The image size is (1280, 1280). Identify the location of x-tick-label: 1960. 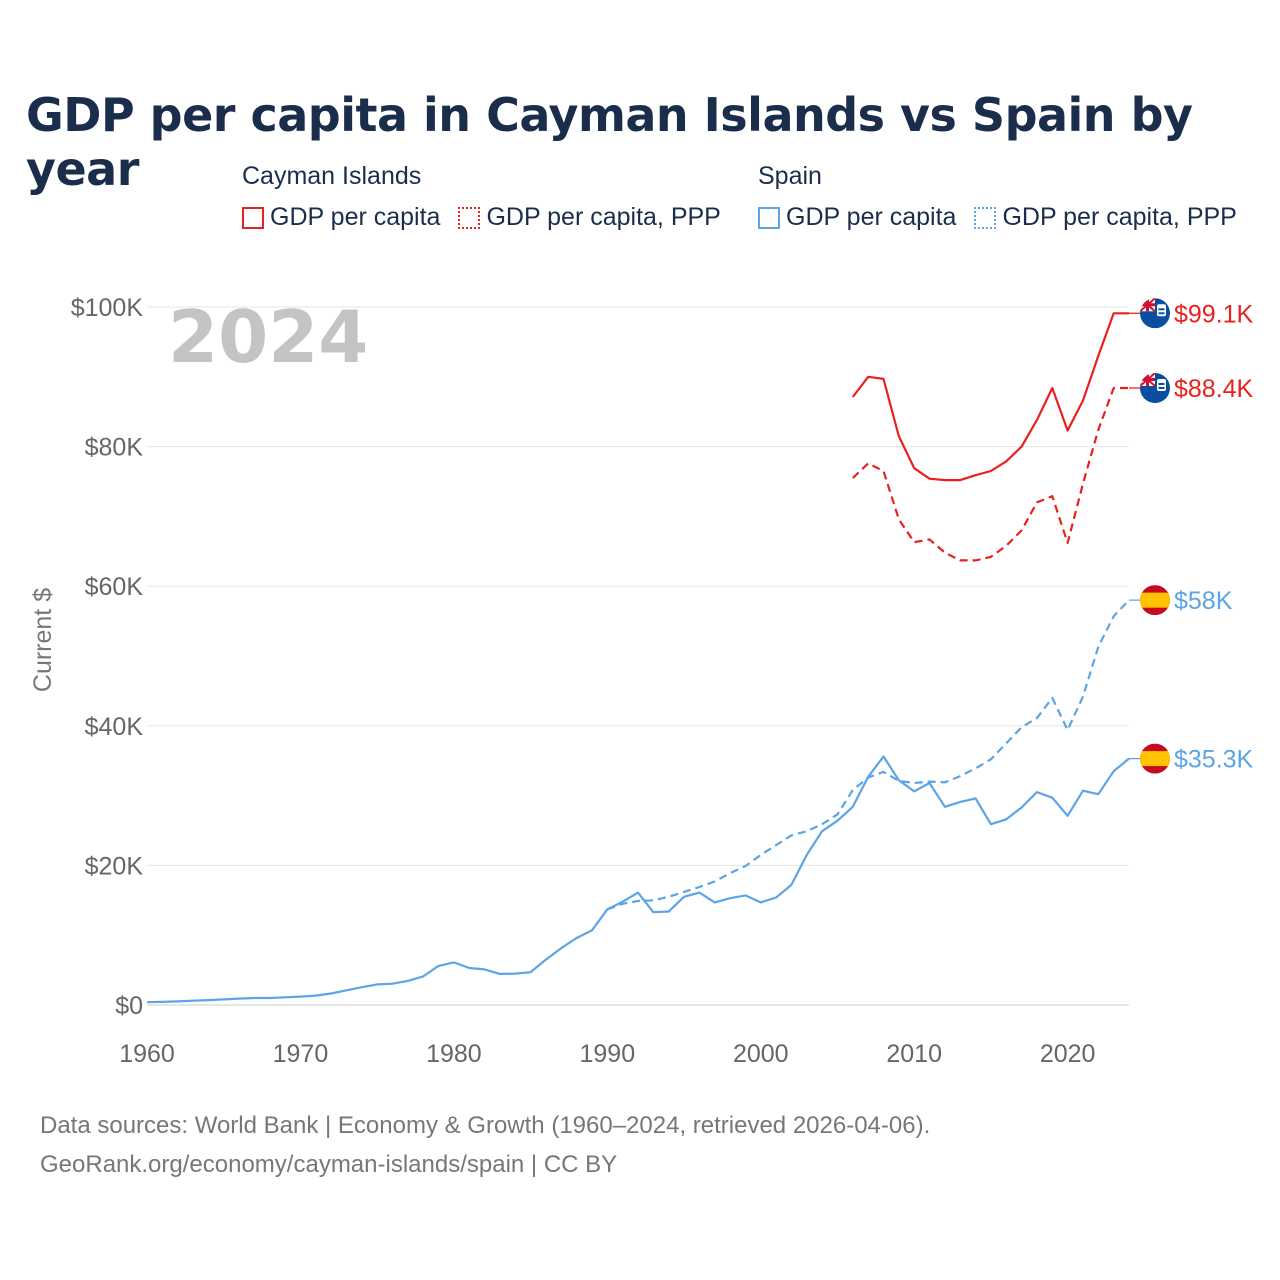
(147, 1054).